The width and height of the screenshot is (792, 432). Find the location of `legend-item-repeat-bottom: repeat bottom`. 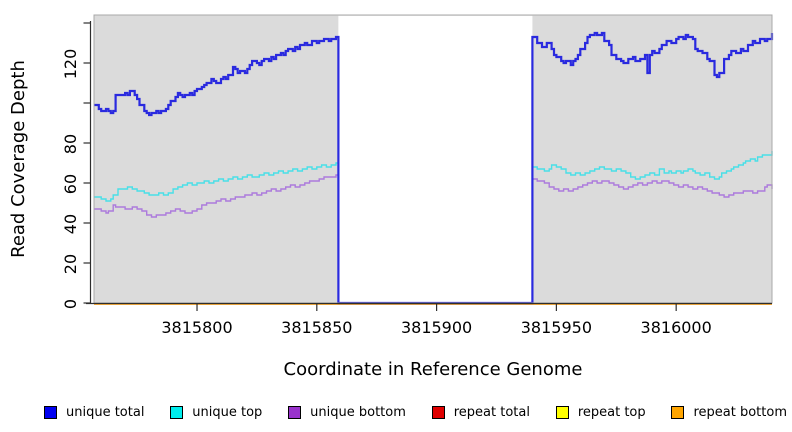

legend-item-repeat-bottom: repeat bottom is located at coordinates (729, 412).